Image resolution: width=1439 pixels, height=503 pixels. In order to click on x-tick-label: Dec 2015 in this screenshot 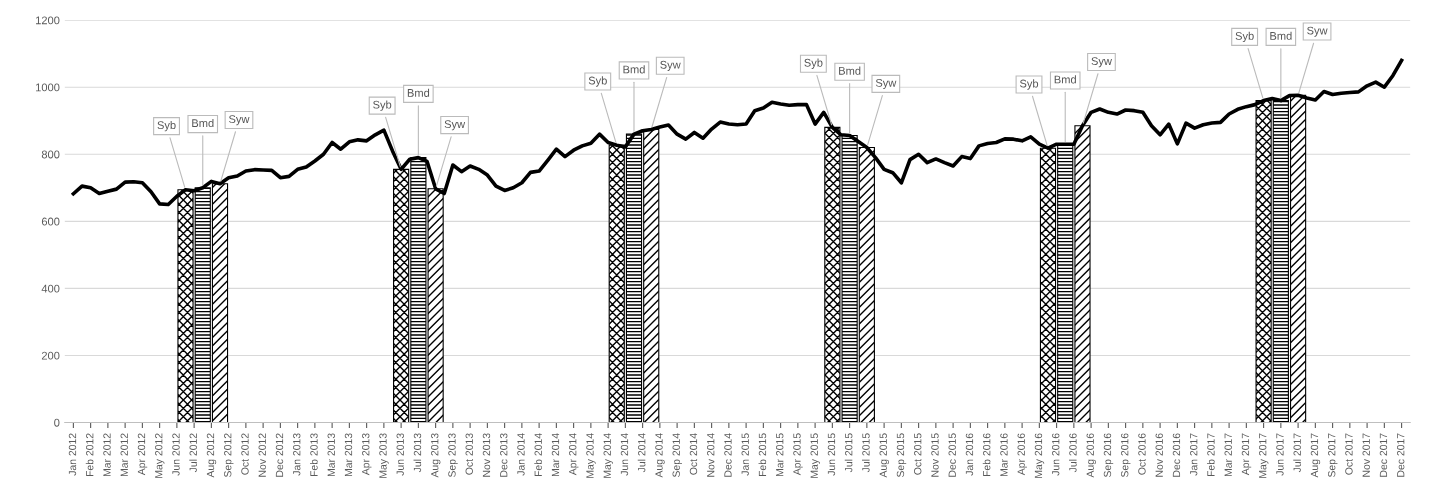, I will do `click(952, 455)`.